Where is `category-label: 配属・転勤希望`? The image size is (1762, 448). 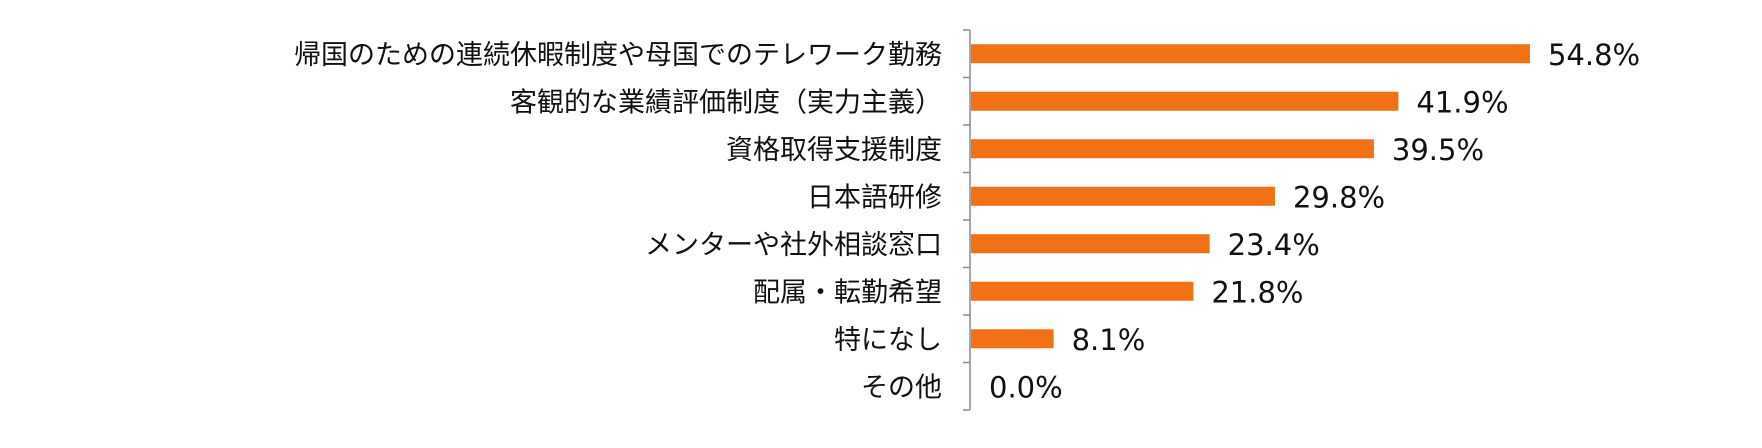 category-label: 配属・転勤希望 is located at coordinates (847, 292).